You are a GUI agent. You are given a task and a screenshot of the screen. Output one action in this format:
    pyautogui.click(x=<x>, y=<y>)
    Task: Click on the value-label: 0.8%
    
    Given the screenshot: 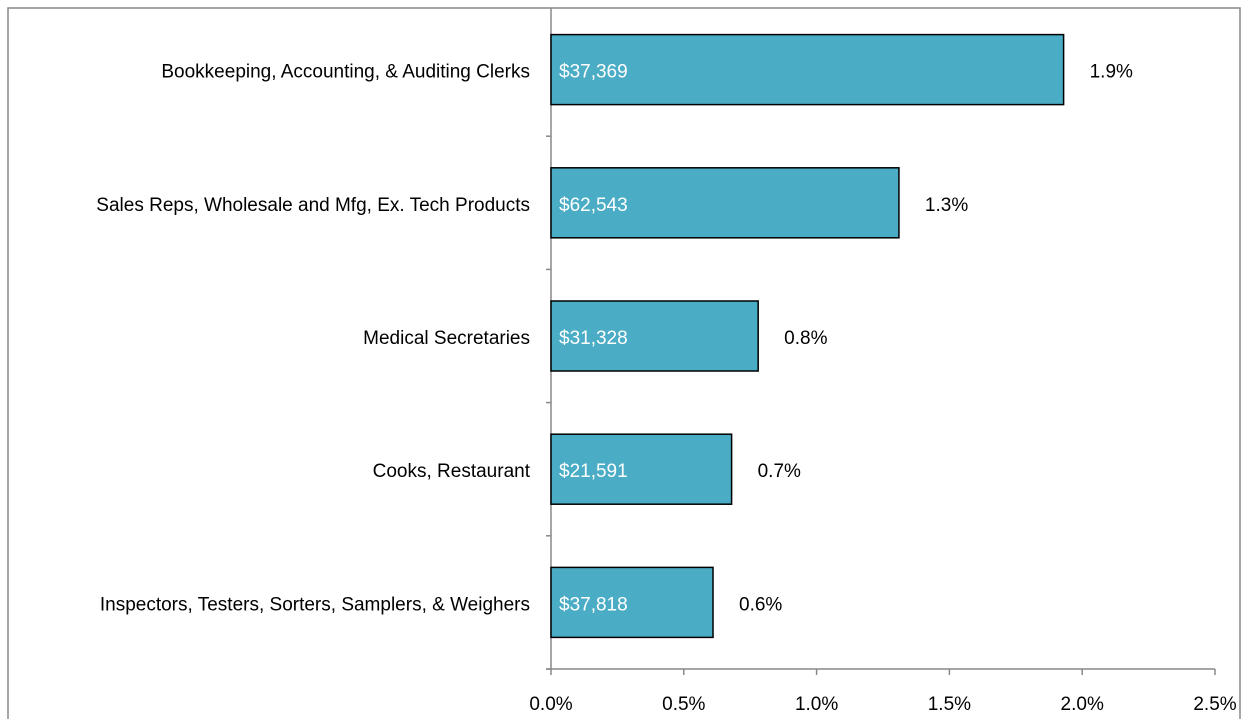 What is the action you would take?
    pyautogui.click(x=805, y=338)
    